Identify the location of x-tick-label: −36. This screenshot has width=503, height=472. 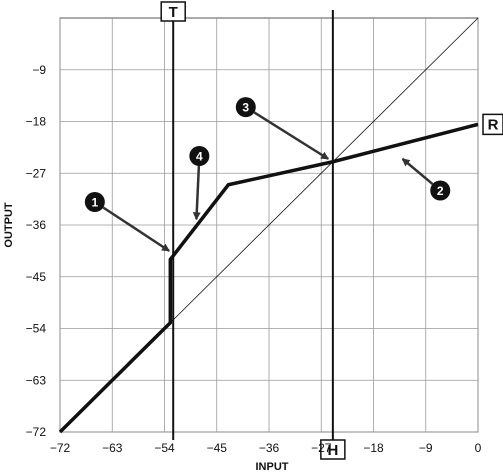
(269, 448).